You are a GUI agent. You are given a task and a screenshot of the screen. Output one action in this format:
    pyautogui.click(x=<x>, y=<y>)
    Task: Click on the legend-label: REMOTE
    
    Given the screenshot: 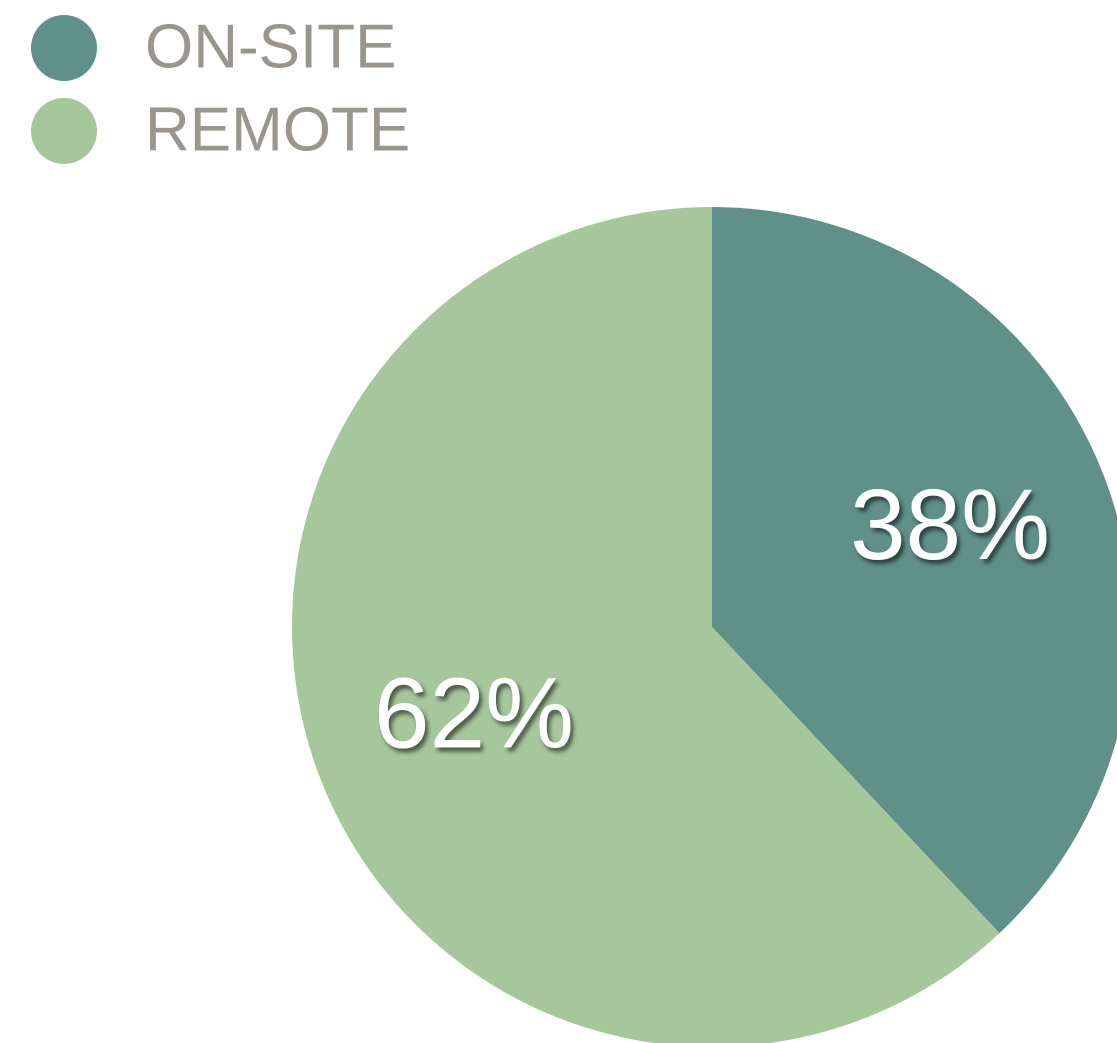 What is the action you would take?
    pyautogui.click(x=277, y=129)
    